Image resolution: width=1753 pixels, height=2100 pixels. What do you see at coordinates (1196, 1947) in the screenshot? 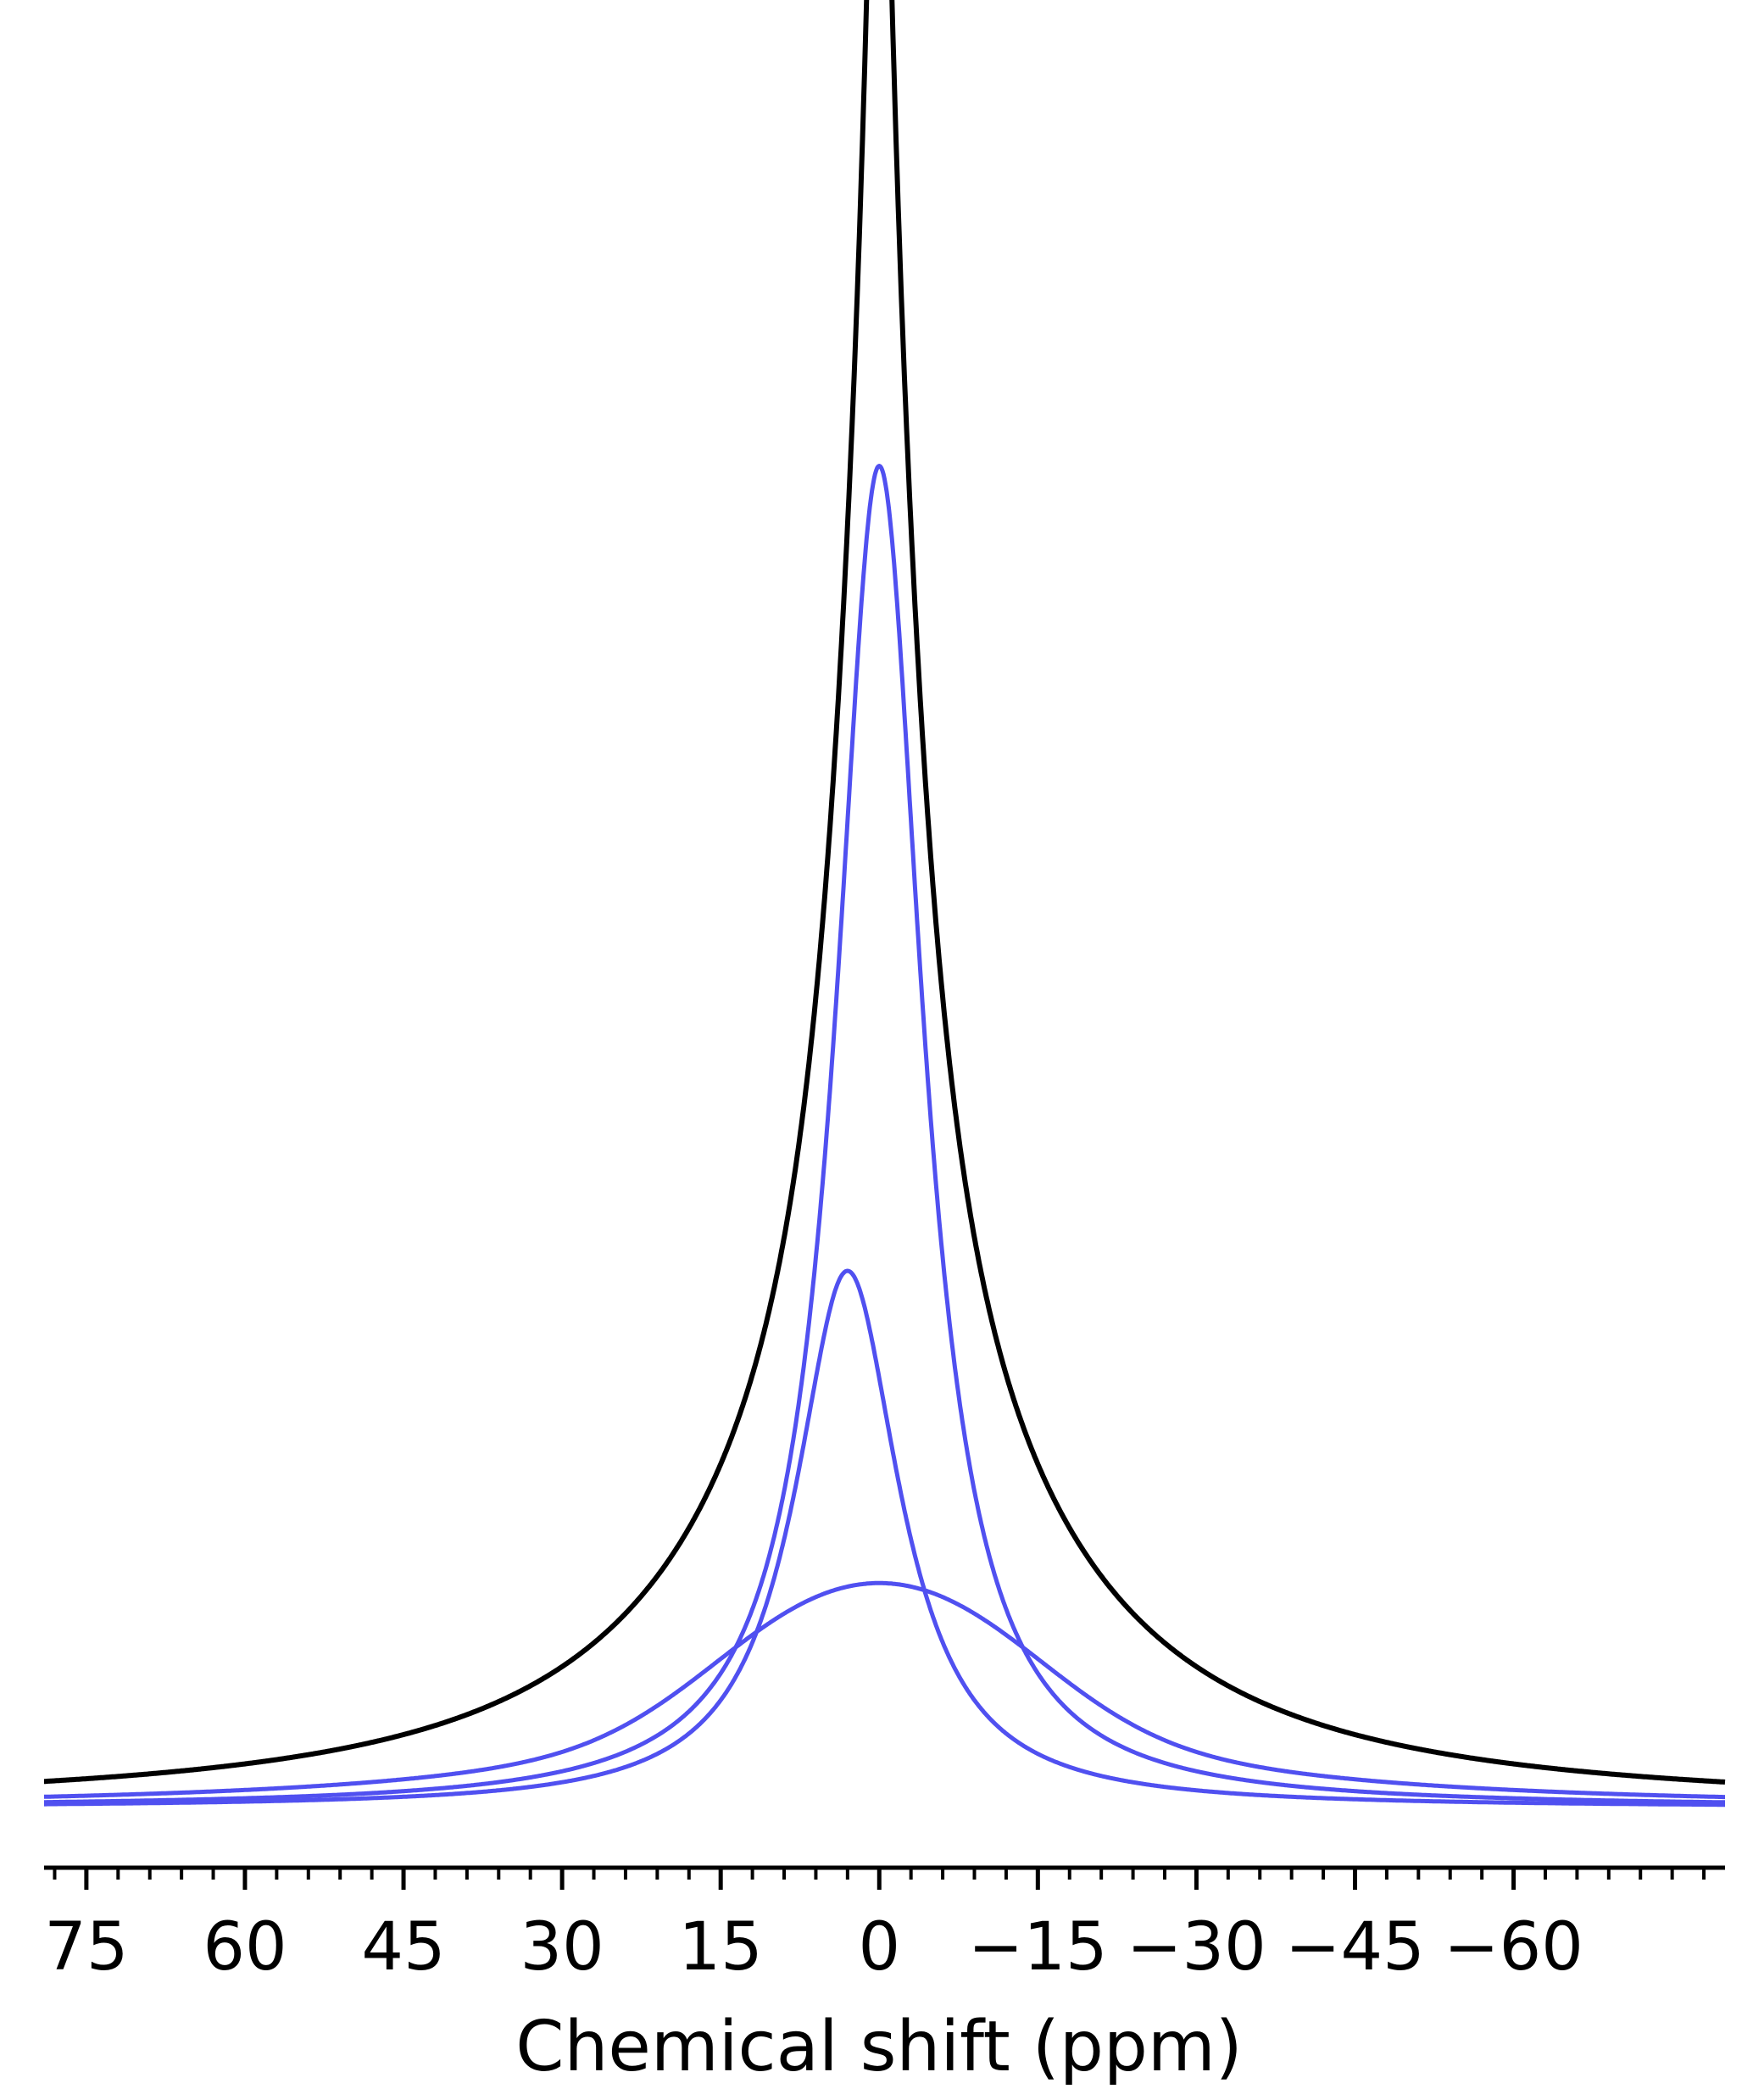
I see `x-tick-label: −30` at bounding box center [1196, 1947].